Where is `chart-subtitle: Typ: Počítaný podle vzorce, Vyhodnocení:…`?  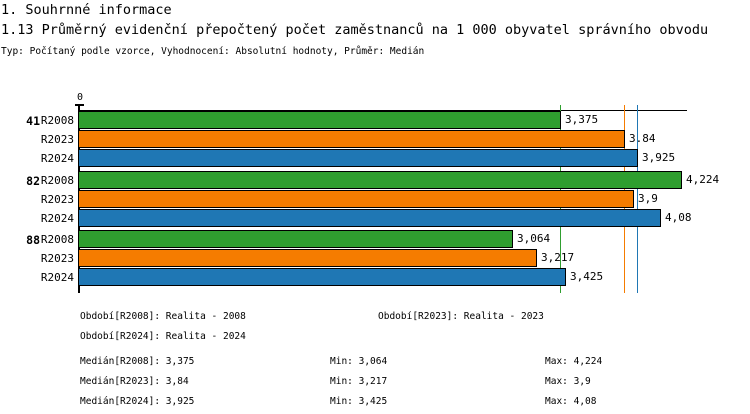 chart-subtitle: Typ: Počítaný podle vzorce, Vyhodnocení:… is located at coordinates (213, 51).